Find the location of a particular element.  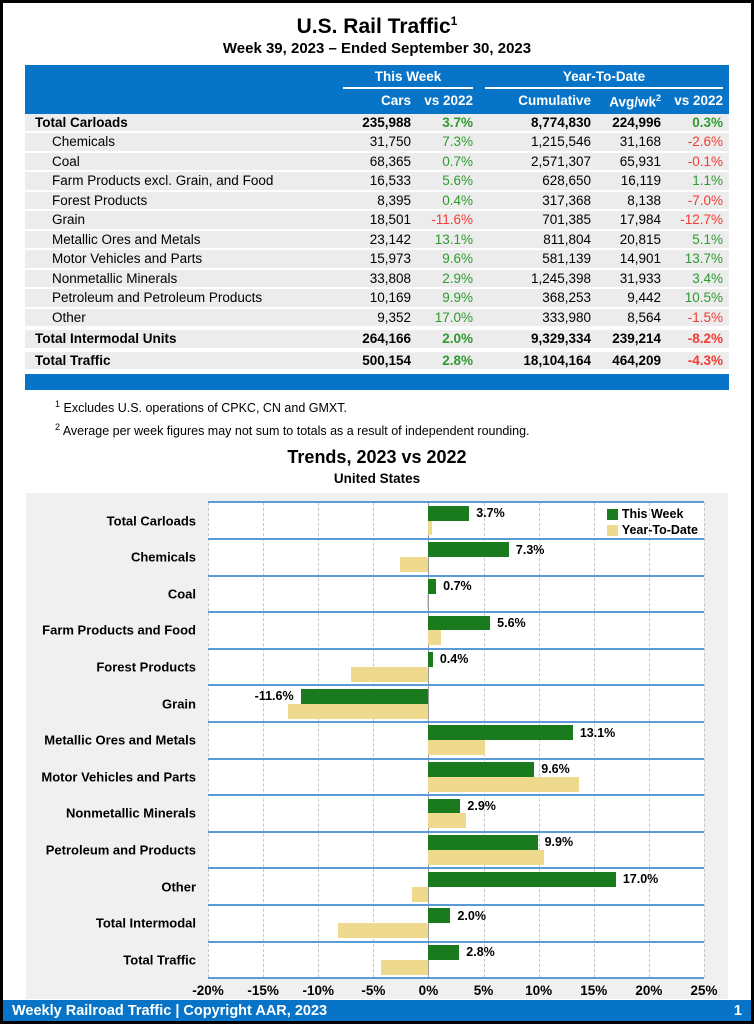

bar-value-label: 13.1% is located at coordinates (597, 732).